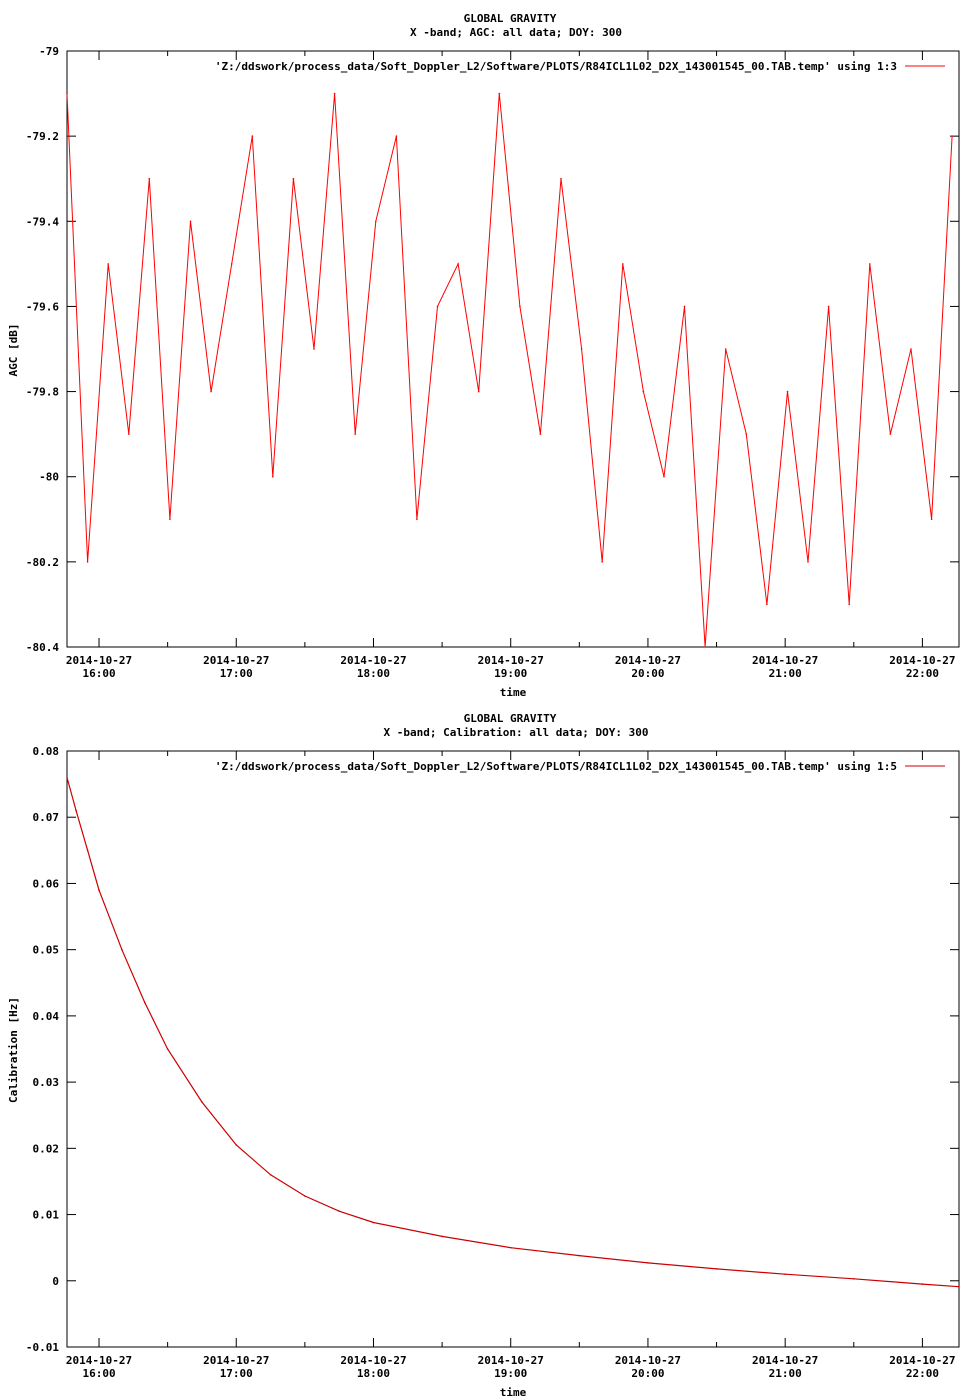 The height and width of the screenshot is (1400, 980). Describe the element at coordinates (13, 350) in the screenshot. I see `agc-y-axis-label: AGC [dB]` at that location.